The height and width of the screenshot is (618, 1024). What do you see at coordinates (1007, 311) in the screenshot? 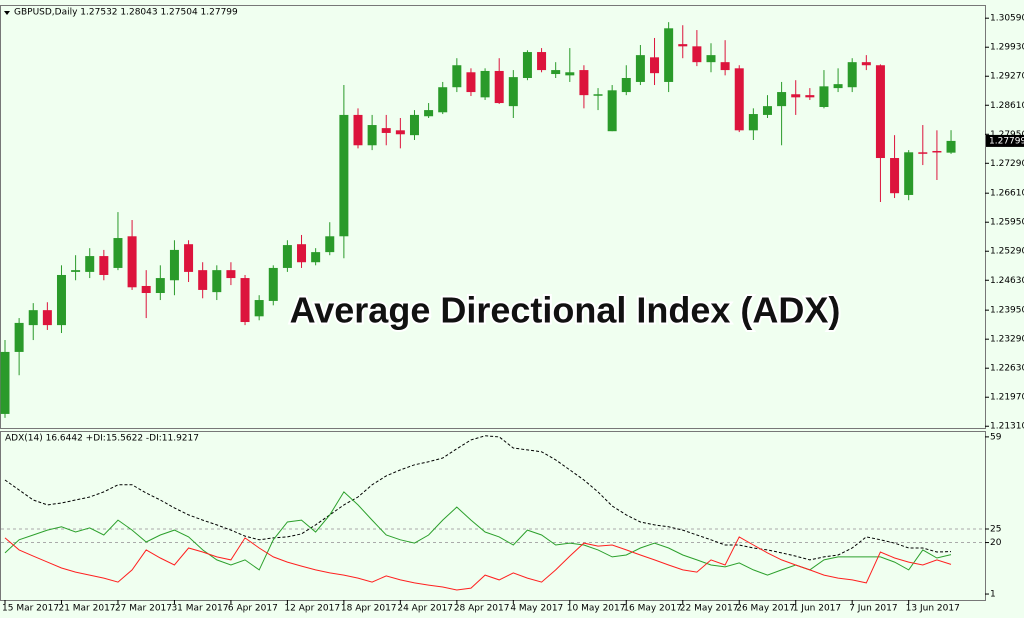
I see `y-tick-label: 1.23950` at bounding box center [1007, 311].